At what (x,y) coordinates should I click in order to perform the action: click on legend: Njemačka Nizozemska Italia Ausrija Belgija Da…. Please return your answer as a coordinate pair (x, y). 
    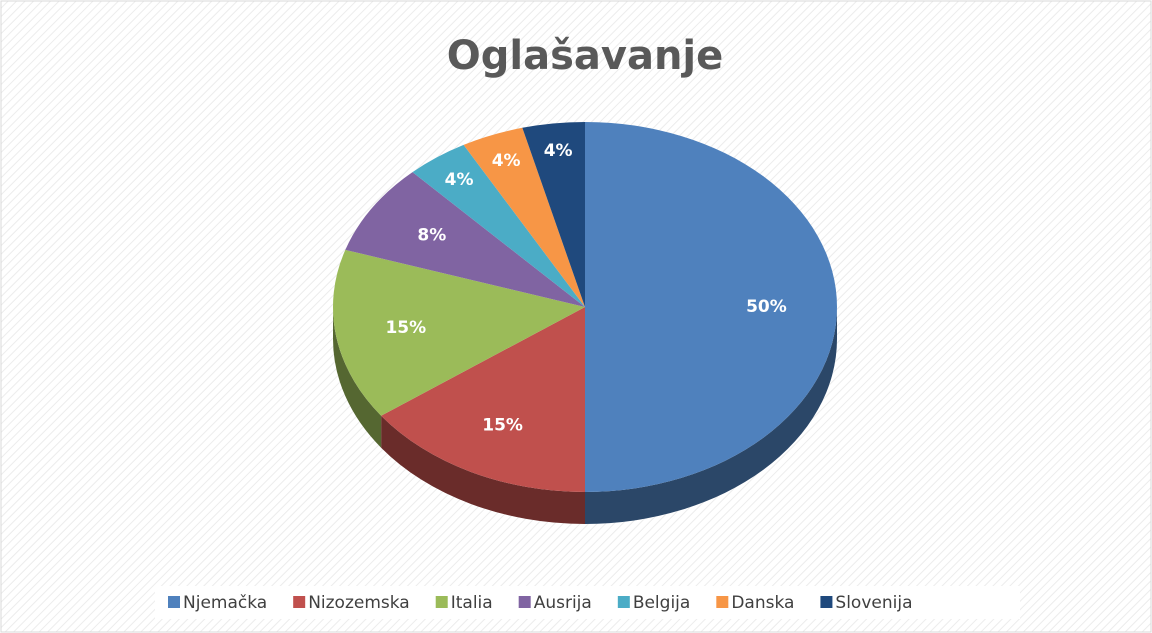
    Looking at the image, I should click on (540, 603).